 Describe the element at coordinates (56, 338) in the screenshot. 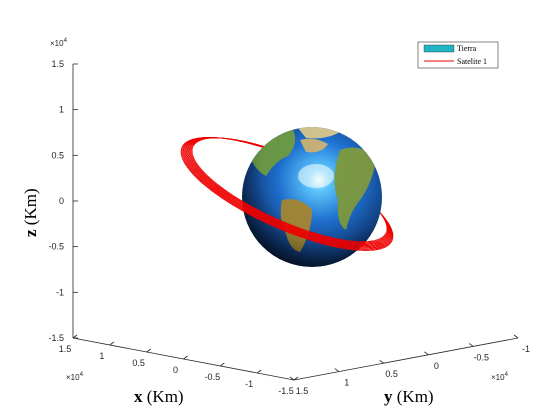

I see `z-tick-label: -1.5` at that location.